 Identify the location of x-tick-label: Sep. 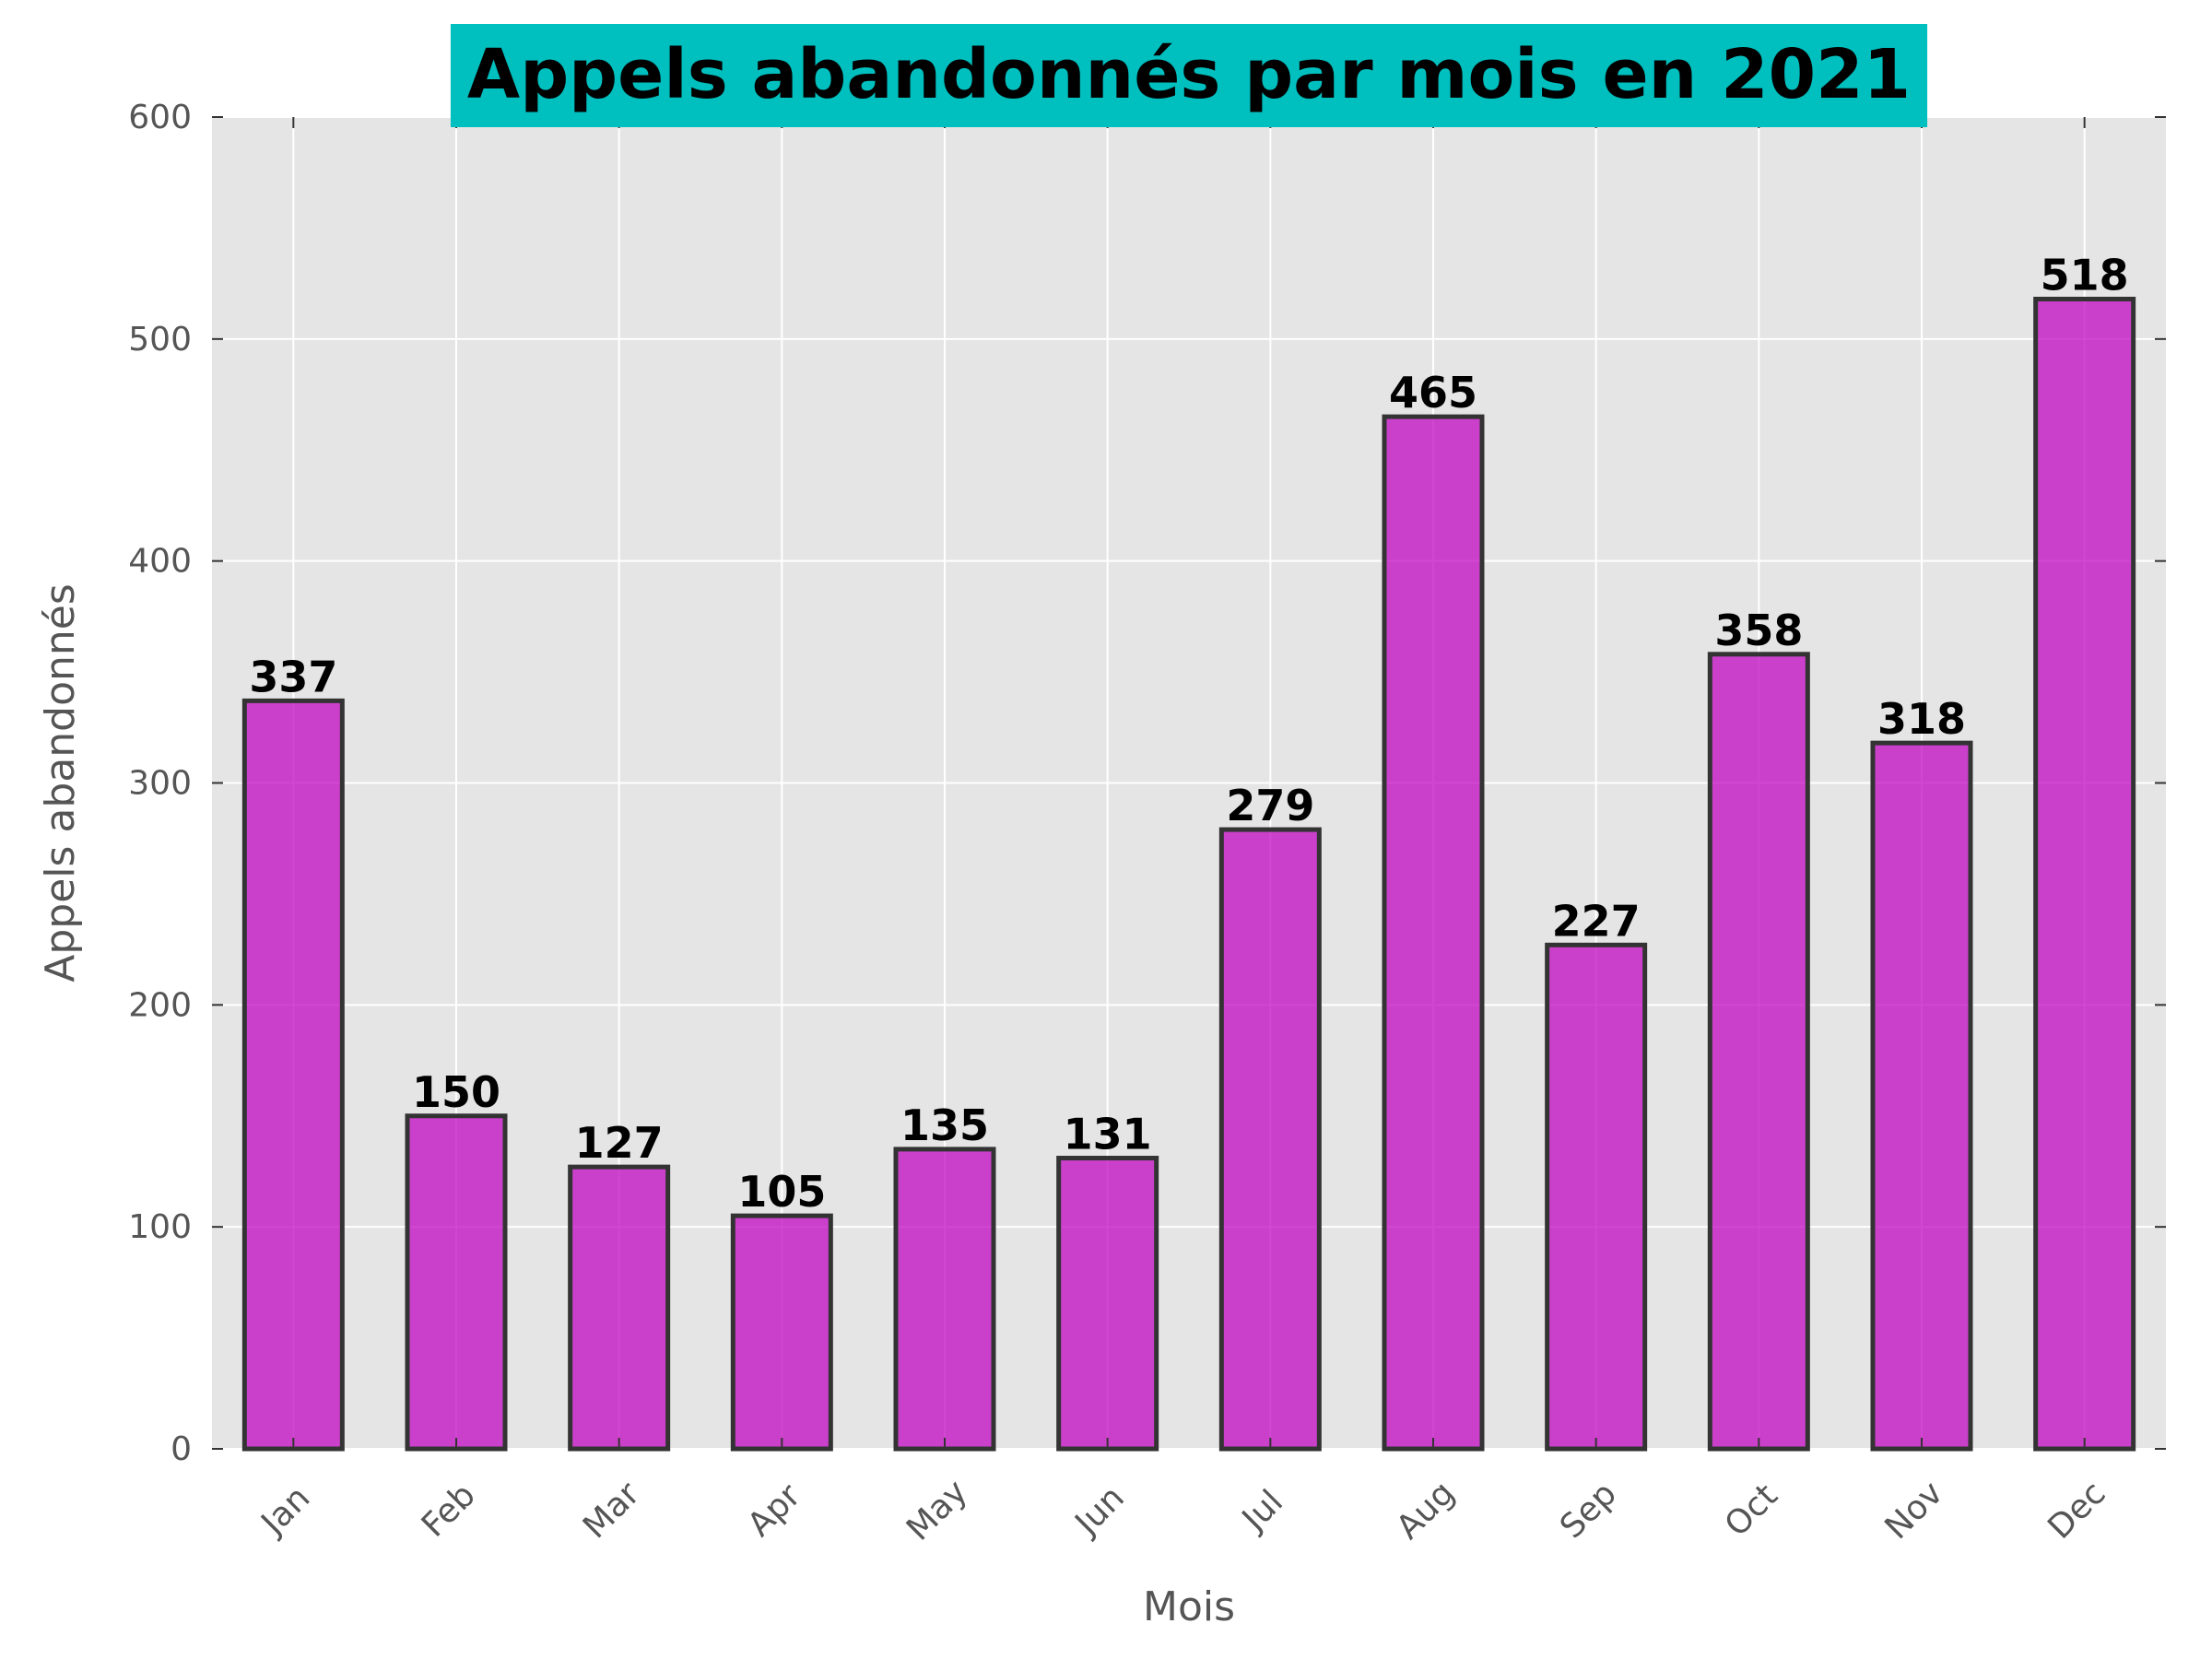
(1588, 1510).